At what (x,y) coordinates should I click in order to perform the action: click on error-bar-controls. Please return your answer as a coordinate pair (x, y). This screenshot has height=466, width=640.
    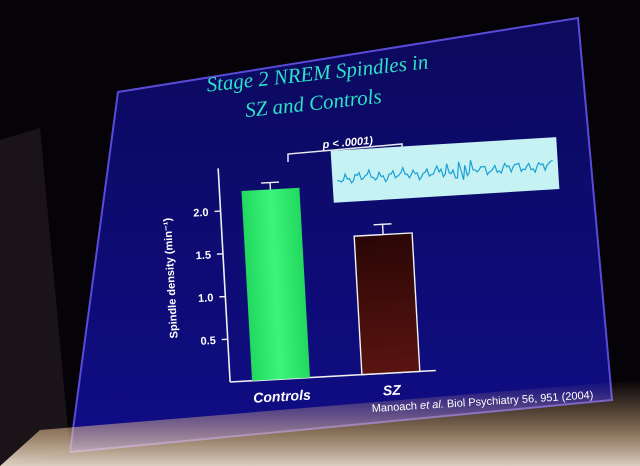
    Looking at the image, I should click on (270, 185).